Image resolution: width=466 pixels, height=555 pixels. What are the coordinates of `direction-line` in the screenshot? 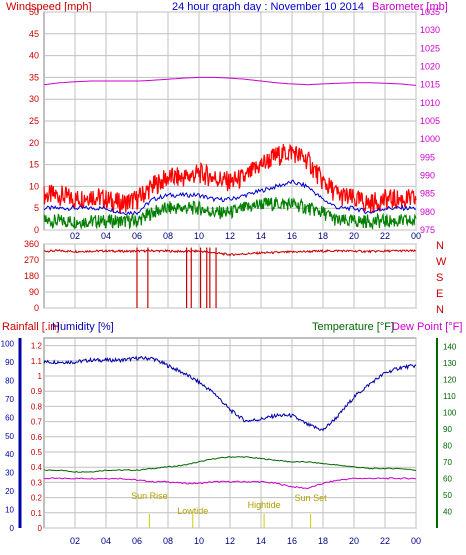 It's located at (230, 252).